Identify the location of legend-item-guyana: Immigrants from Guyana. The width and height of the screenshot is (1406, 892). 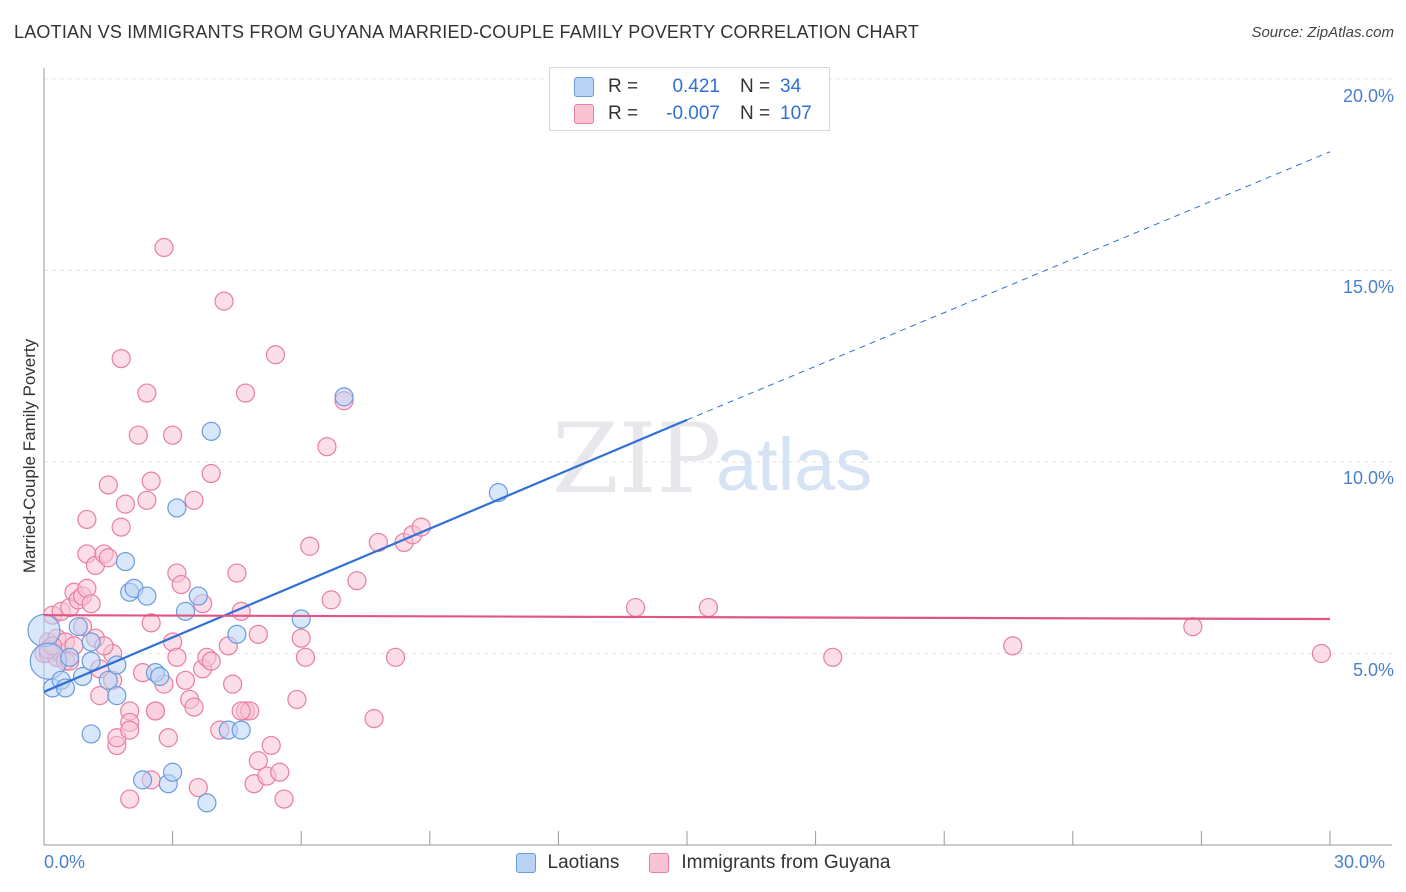
(769, 863).